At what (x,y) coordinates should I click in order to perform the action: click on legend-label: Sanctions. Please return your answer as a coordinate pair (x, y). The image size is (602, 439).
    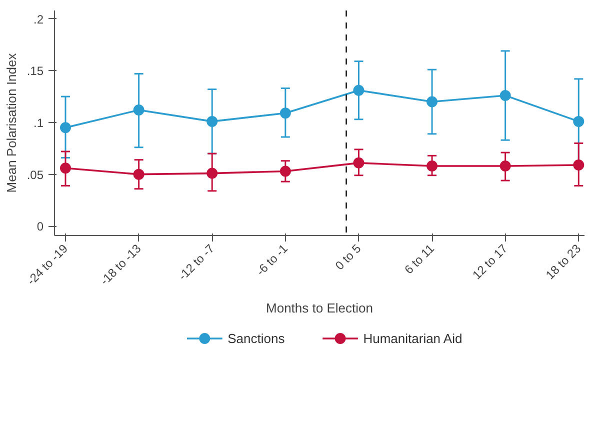
    Looking at the image, I should click on (257, 338).